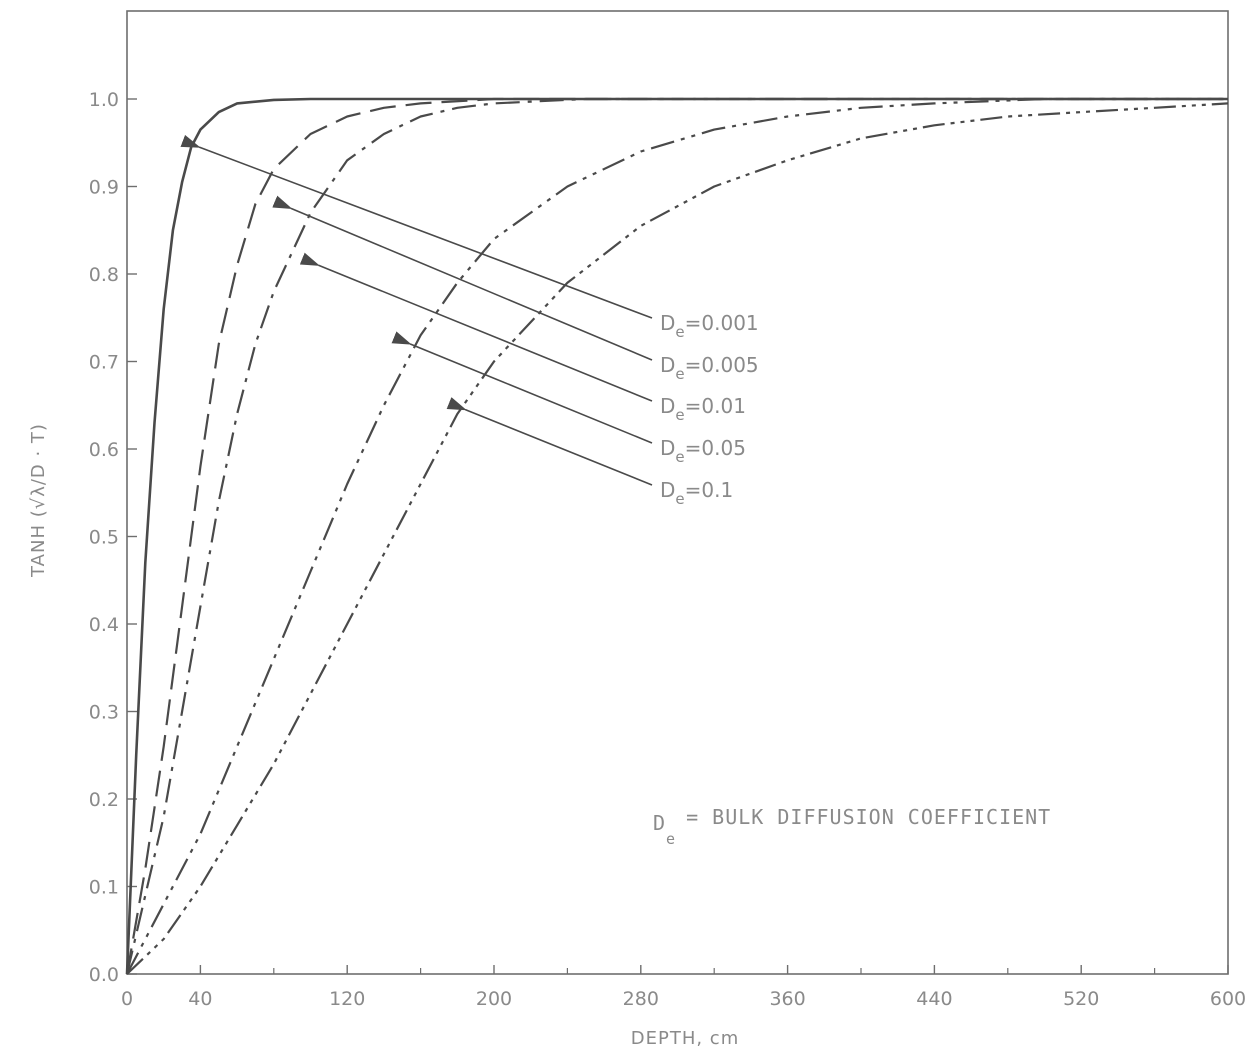 The image size is (1253, 1051). What do you see at coordinates (715, 406) in the screenshot?
I see `legend-label-value: =0.01` at bounding box center [715, 406].